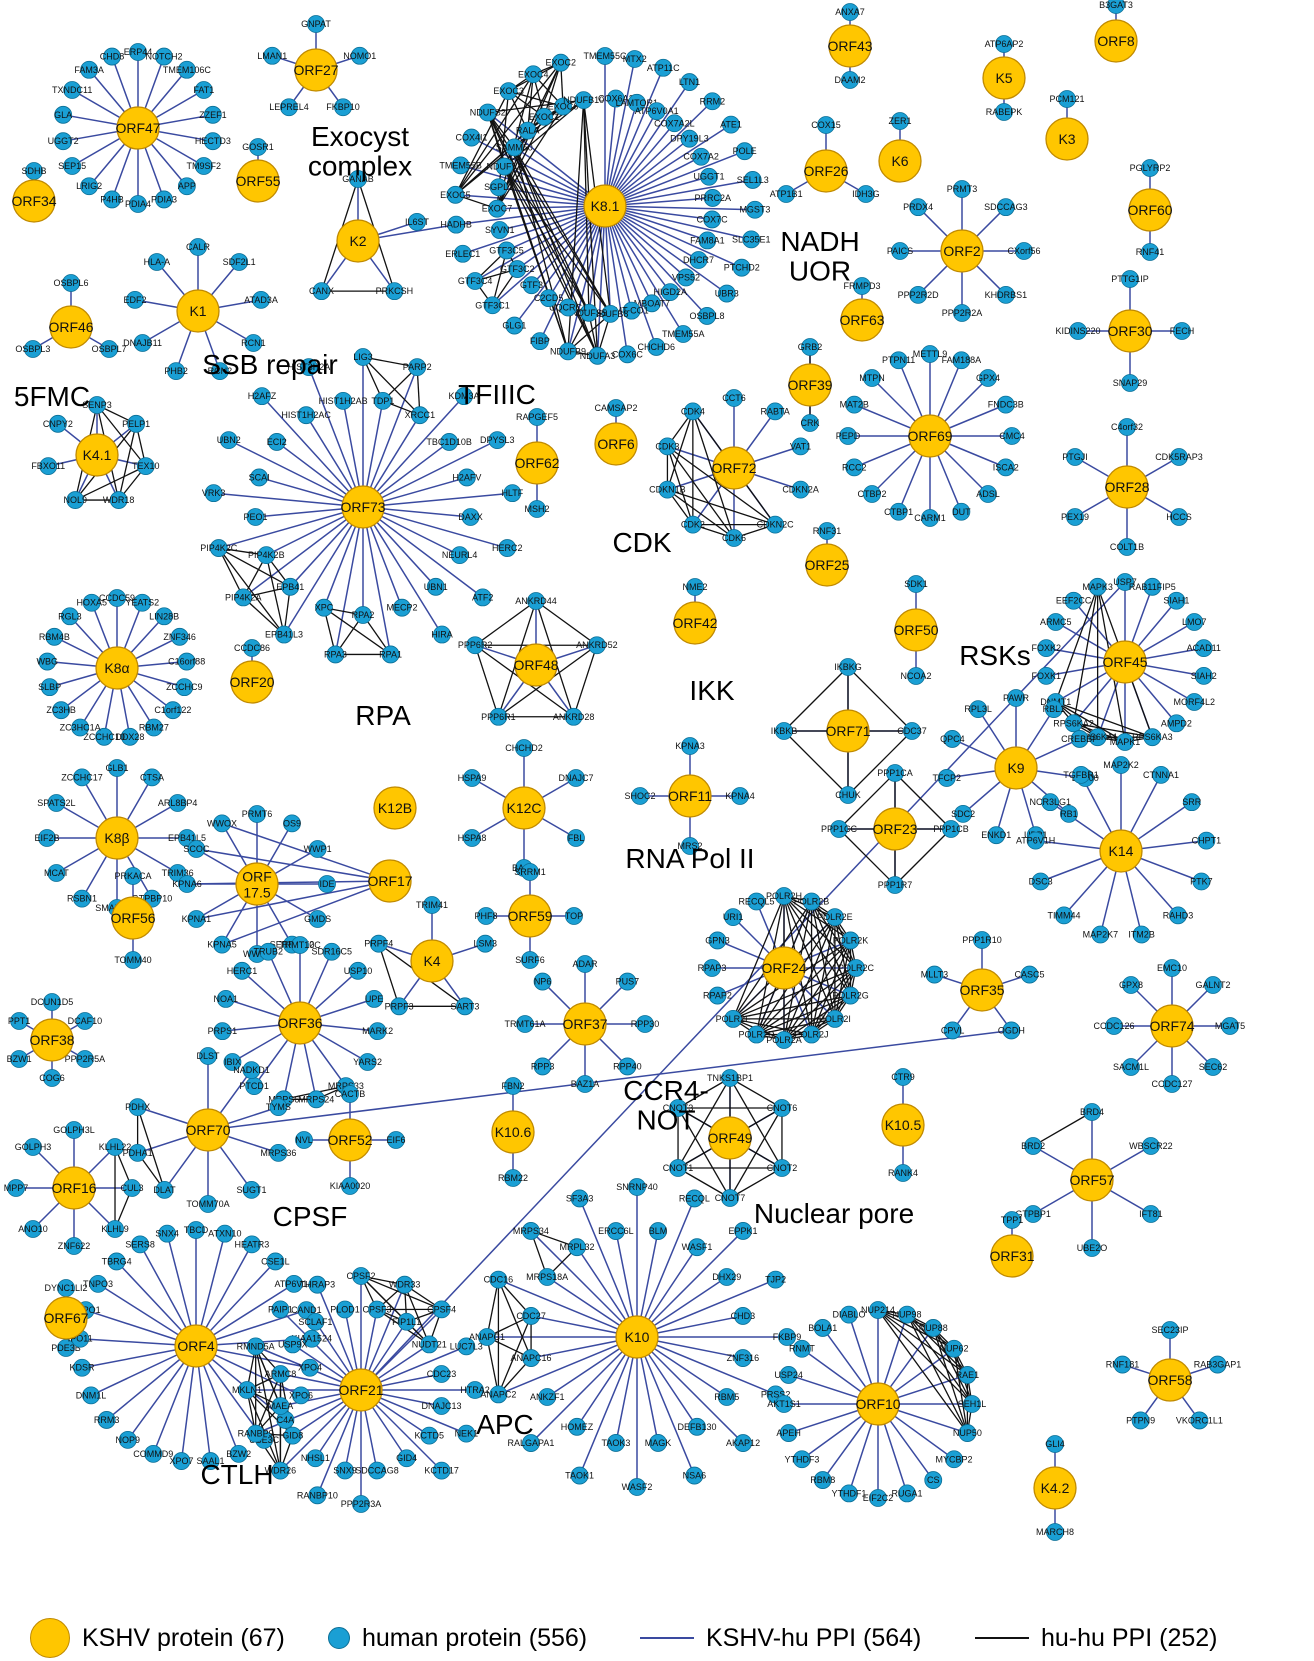 This screenshot has width=1314, height=1661. What do you see at coordinates (109, 349) in the screenshot?
I see `human-node-osbpl7: OSBPL7` at bounding box center [109, 349].